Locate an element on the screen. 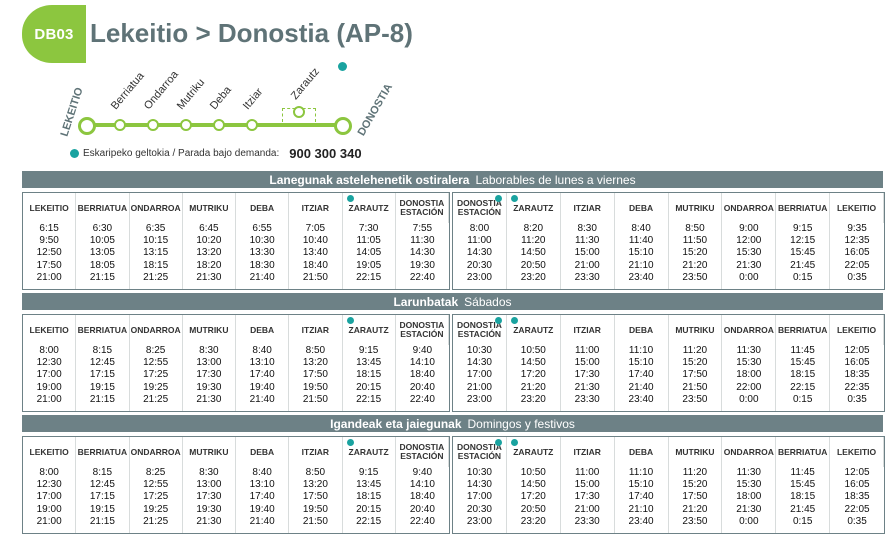 This screenshot has height=539, width=887. time-cell: 12:30 is located at coordinates (49, 485).